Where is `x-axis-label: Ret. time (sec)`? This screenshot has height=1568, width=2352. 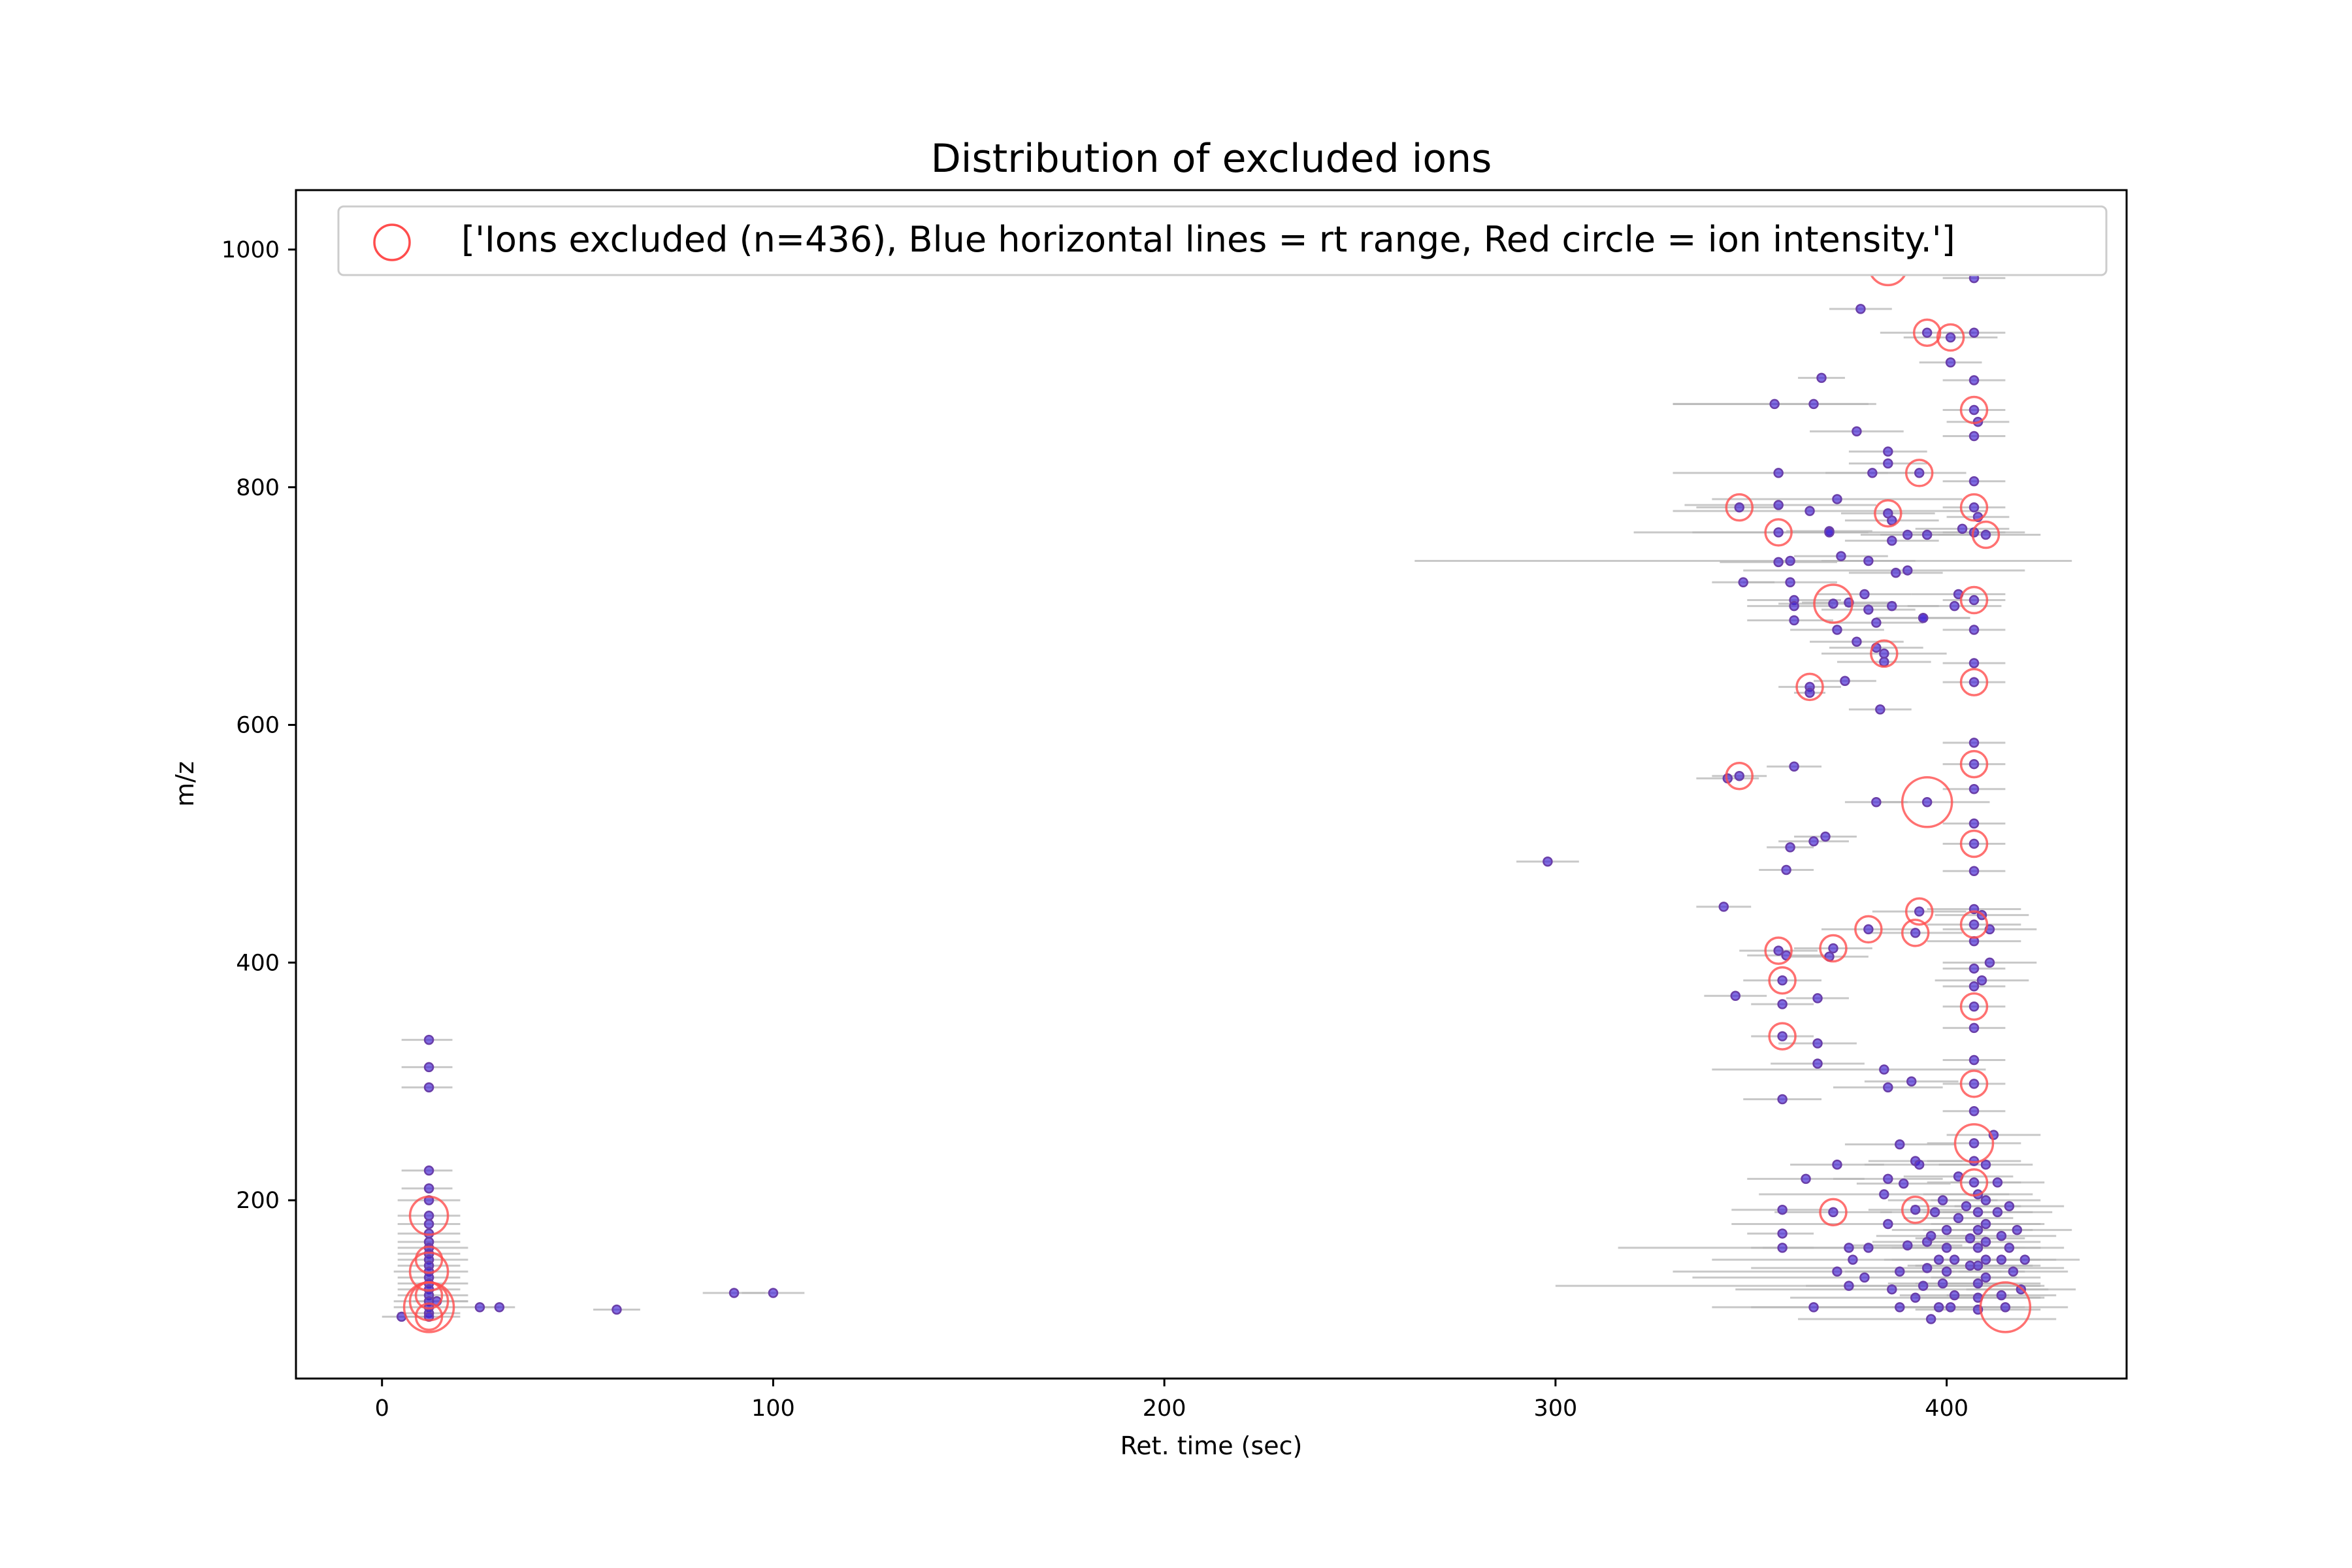
x-axis-label: Ret. time (sec) is located at coordinates (1211, 1445).